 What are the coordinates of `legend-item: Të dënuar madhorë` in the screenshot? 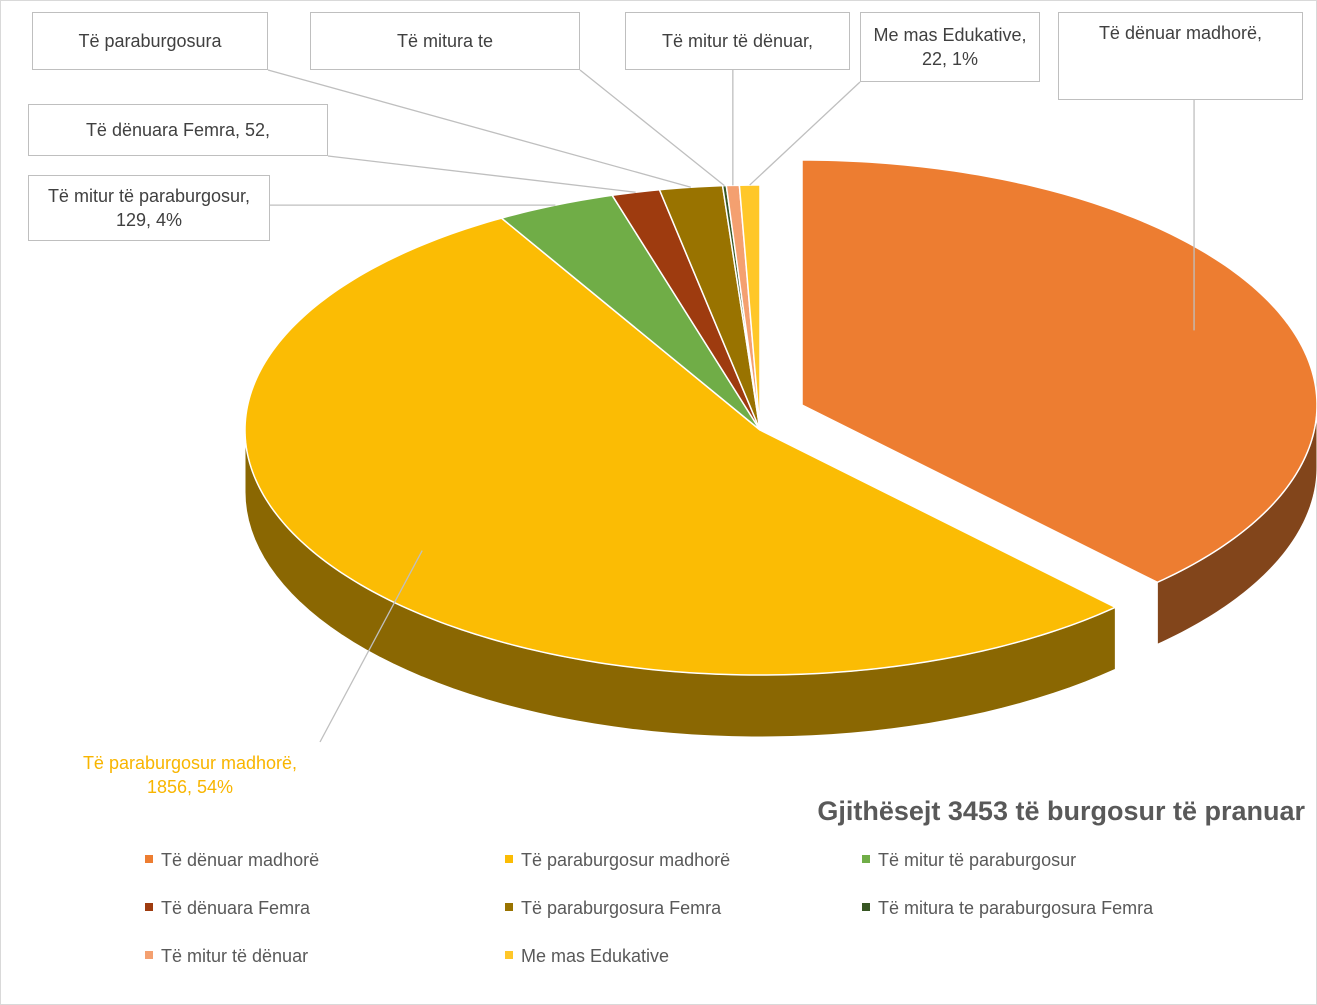 It's located at (232, 860).